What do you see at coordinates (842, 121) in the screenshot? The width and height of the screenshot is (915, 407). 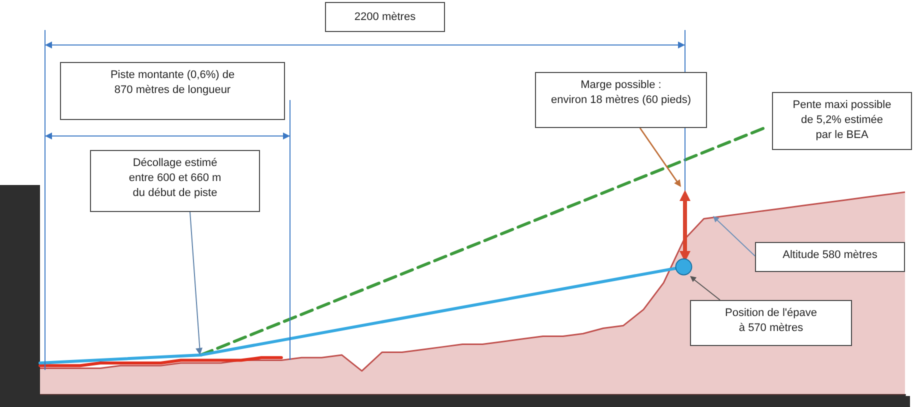 I see `text-box: Pente maxi possible de 5,2% estimée par le BEA` at bounding box center [842, 121].